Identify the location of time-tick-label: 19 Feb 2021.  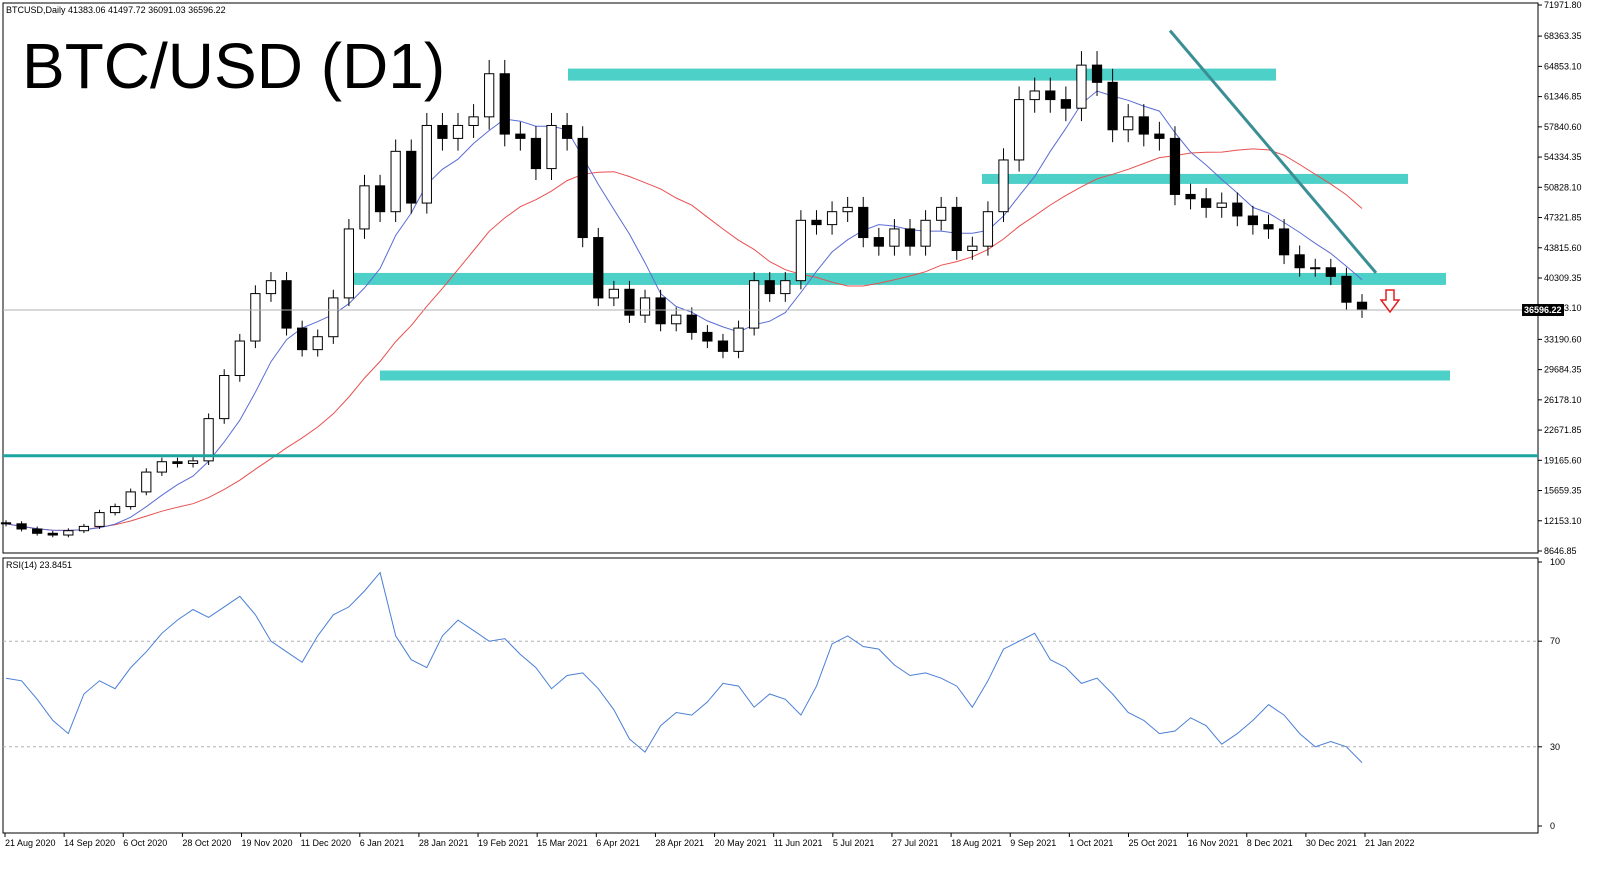
(503, 843).